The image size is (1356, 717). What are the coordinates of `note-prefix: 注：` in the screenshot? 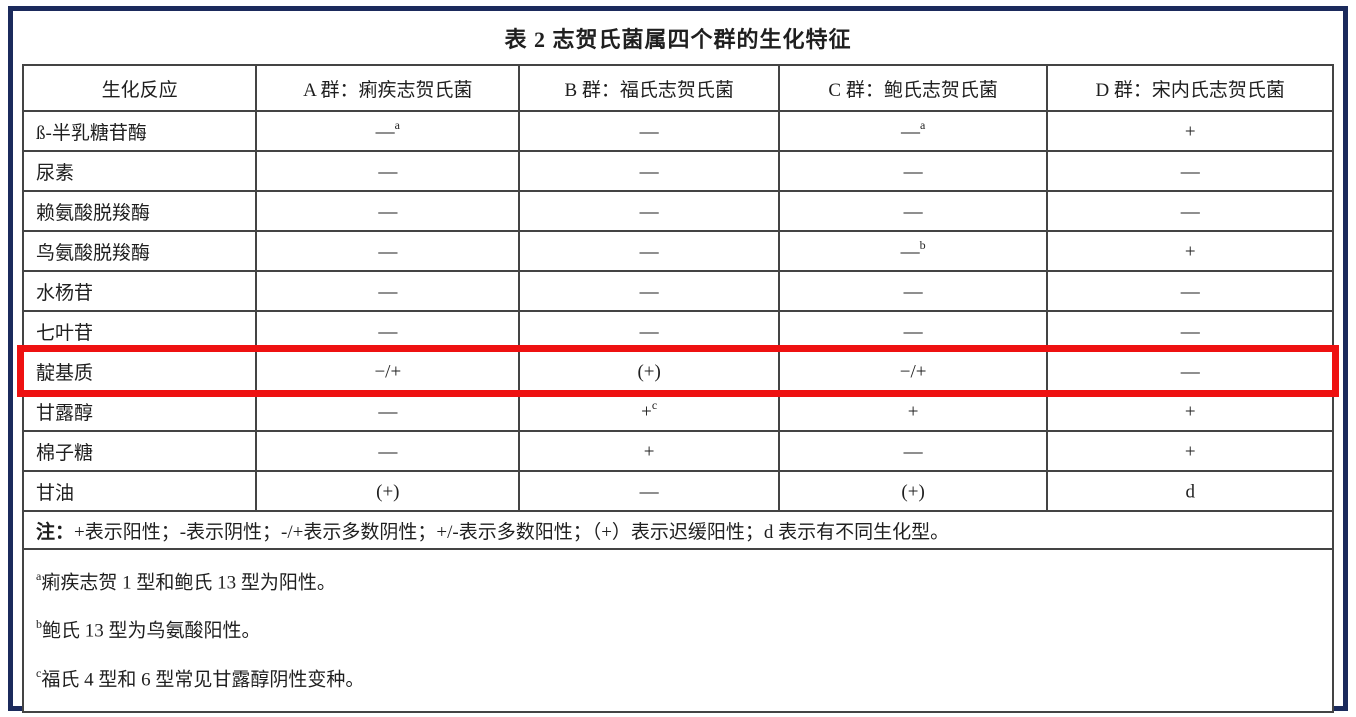 It's located at (55, 532).